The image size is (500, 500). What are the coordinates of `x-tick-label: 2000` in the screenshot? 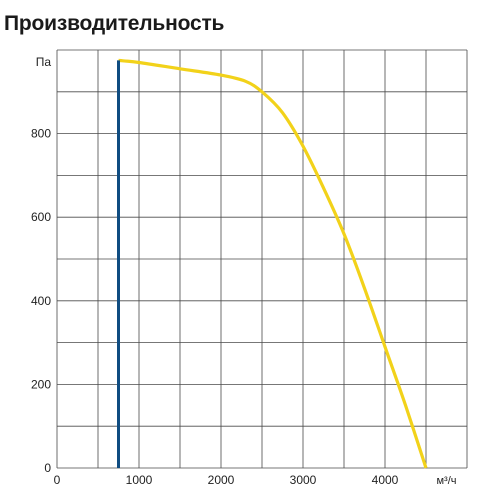 It's located at (221, 480).